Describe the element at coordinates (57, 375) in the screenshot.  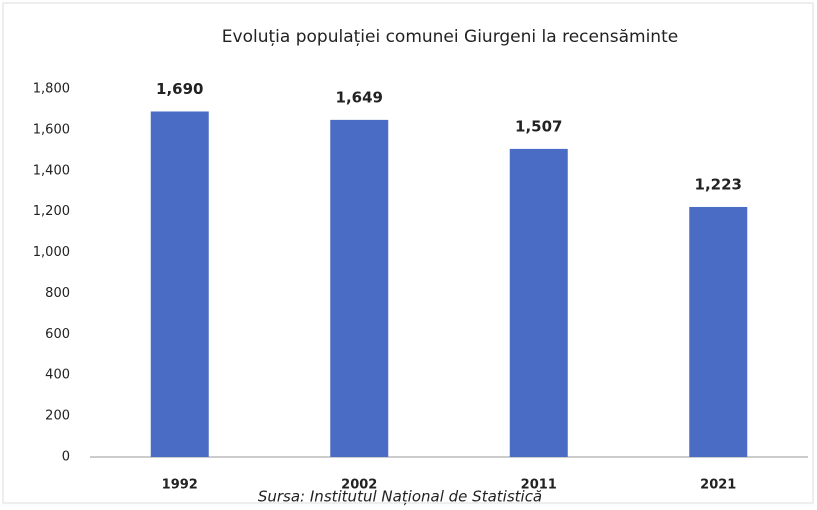
I see `y-tick-label: 400` at that location.